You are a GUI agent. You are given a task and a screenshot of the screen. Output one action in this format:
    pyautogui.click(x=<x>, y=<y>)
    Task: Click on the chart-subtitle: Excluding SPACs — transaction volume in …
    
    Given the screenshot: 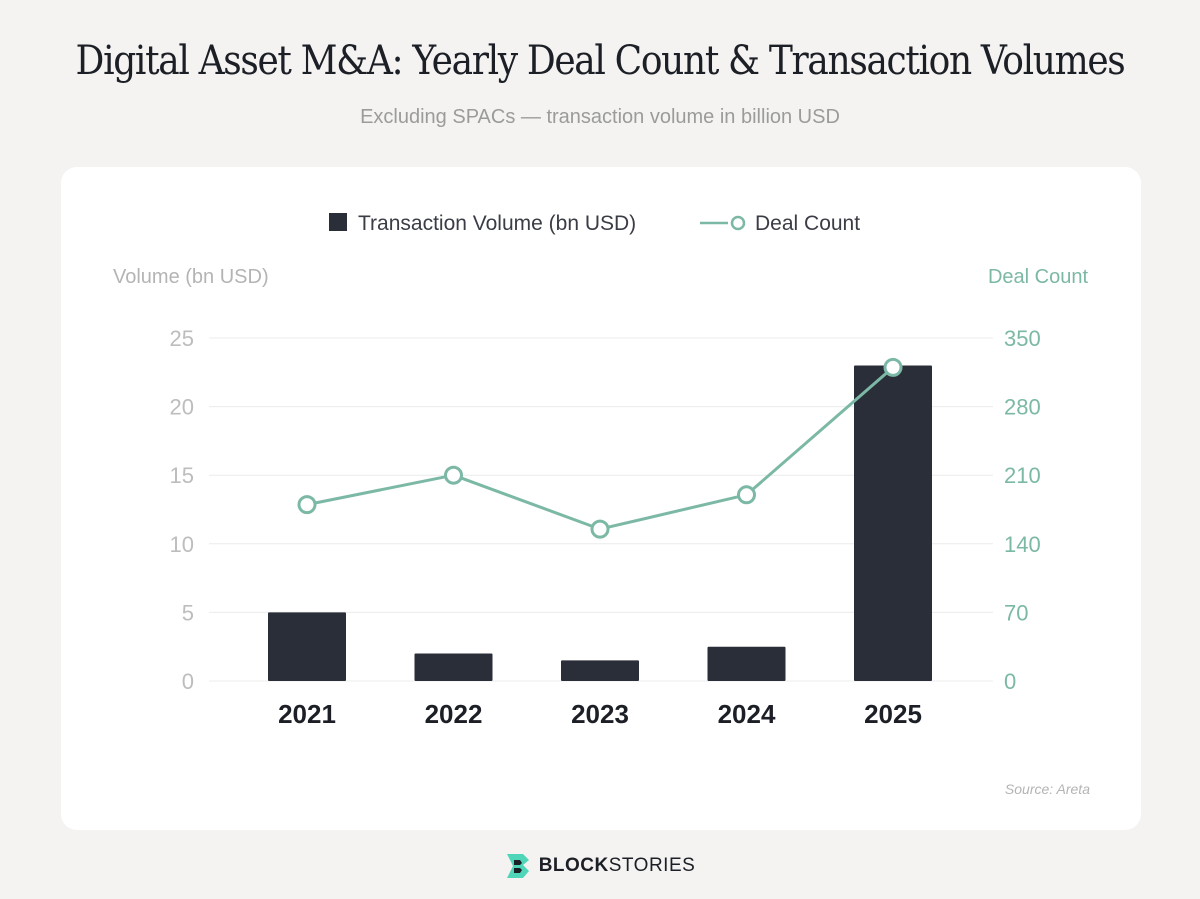 What is the action you would take?
    pyautogui.click(x=600, y=117)
    